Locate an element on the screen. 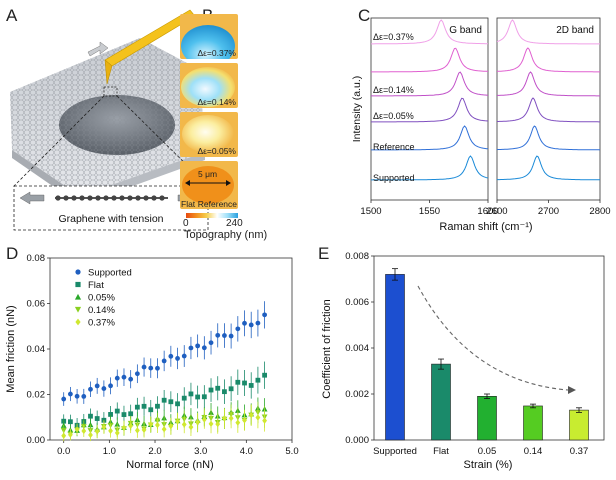 This screenshot has height=480, width=616. raman-series-label-2: Δε=0.05% is located at coordinates (393, 116).